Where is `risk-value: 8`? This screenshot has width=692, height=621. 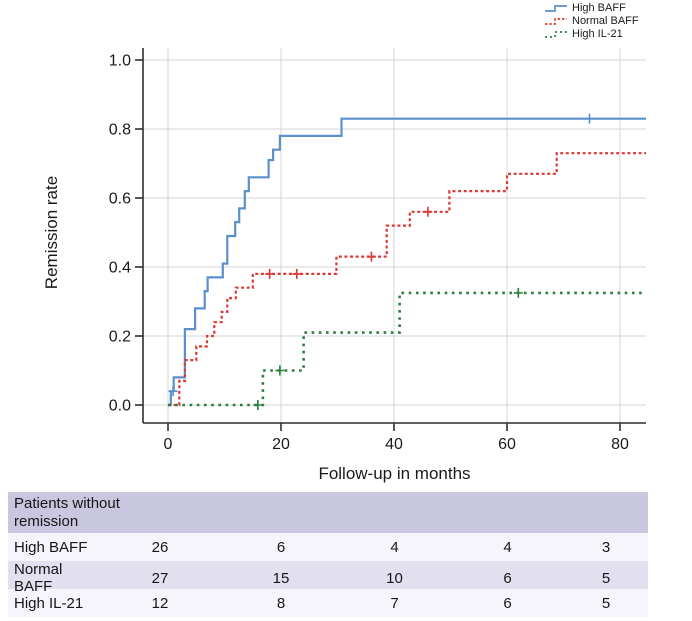 risk-value: 8 is located at coordinates (281, 603).